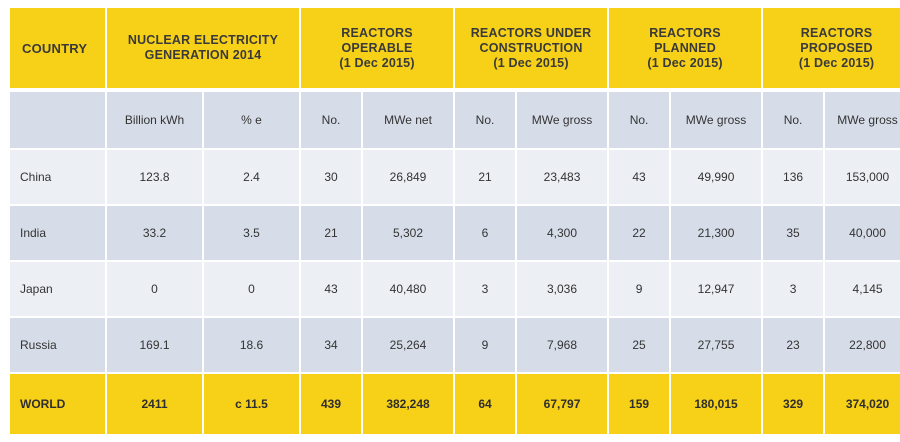 The width and height of the screenshot is (900, 442). What do you see at coordinates (531, 48) in the screenshot?
I see `header-construction: REACTORS UNDER CONSTRUCTION (1 Dec 2015)` at bounding box center [531, 48].